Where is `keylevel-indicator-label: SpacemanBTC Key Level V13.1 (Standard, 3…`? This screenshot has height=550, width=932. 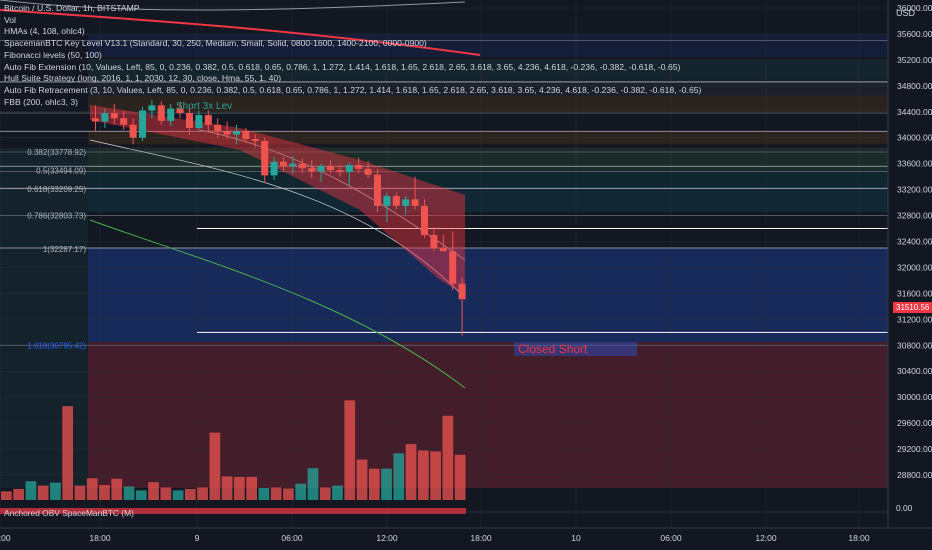 keylevel-indicator-label: SpacemanBTC Key Level V13.1 (Standard, 3… is located at coordinates (215, 43).